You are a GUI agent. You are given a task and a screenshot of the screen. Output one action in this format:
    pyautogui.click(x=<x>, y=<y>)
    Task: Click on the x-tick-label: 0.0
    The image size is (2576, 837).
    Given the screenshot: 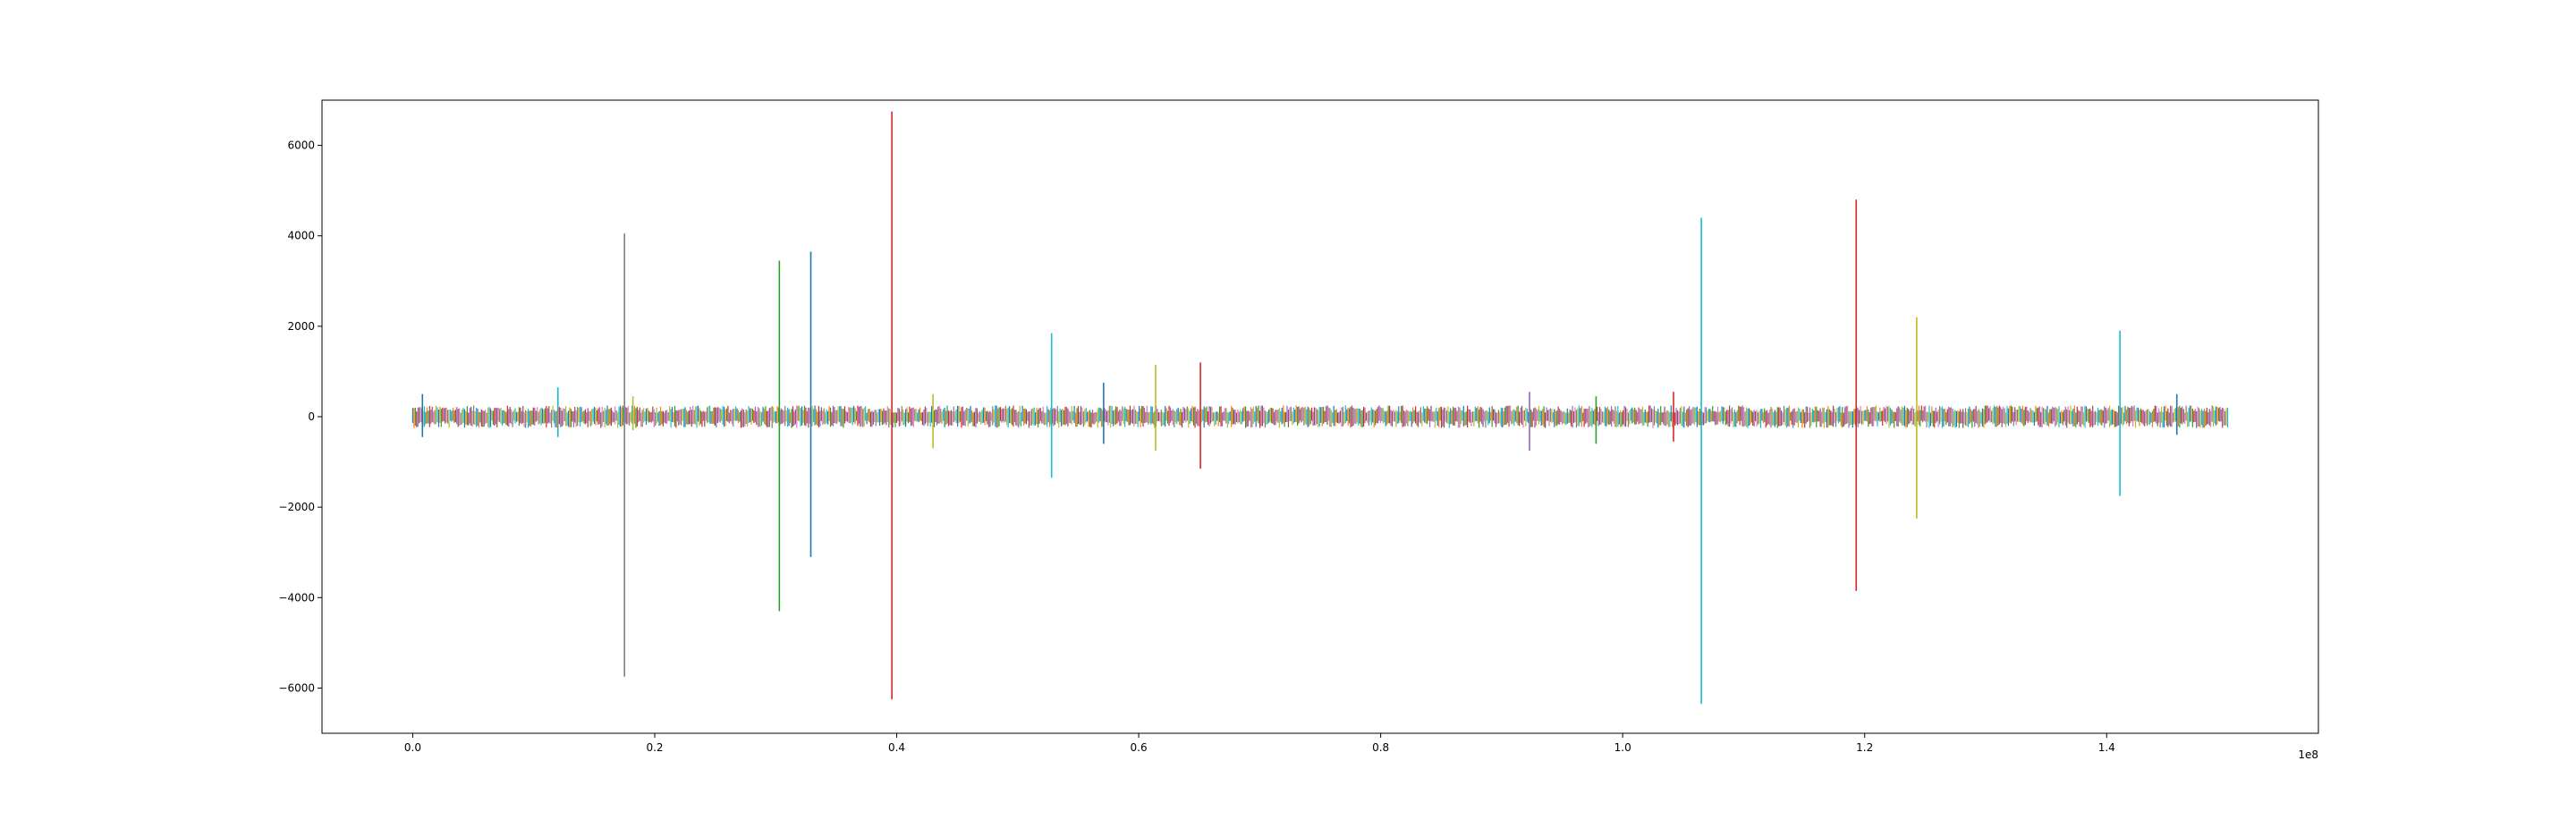 What is the action you would take?
    pyautogui.click(x=412, y=747)
    